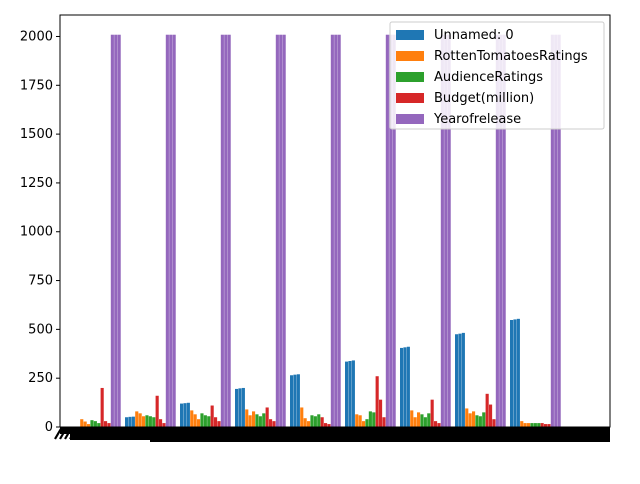 Image resolution: width=640 pixels, height=484 pixels. Describe the element at coordinates (40, 378) in the screenshot. I see `y-tick-label-1: 250` at that location.